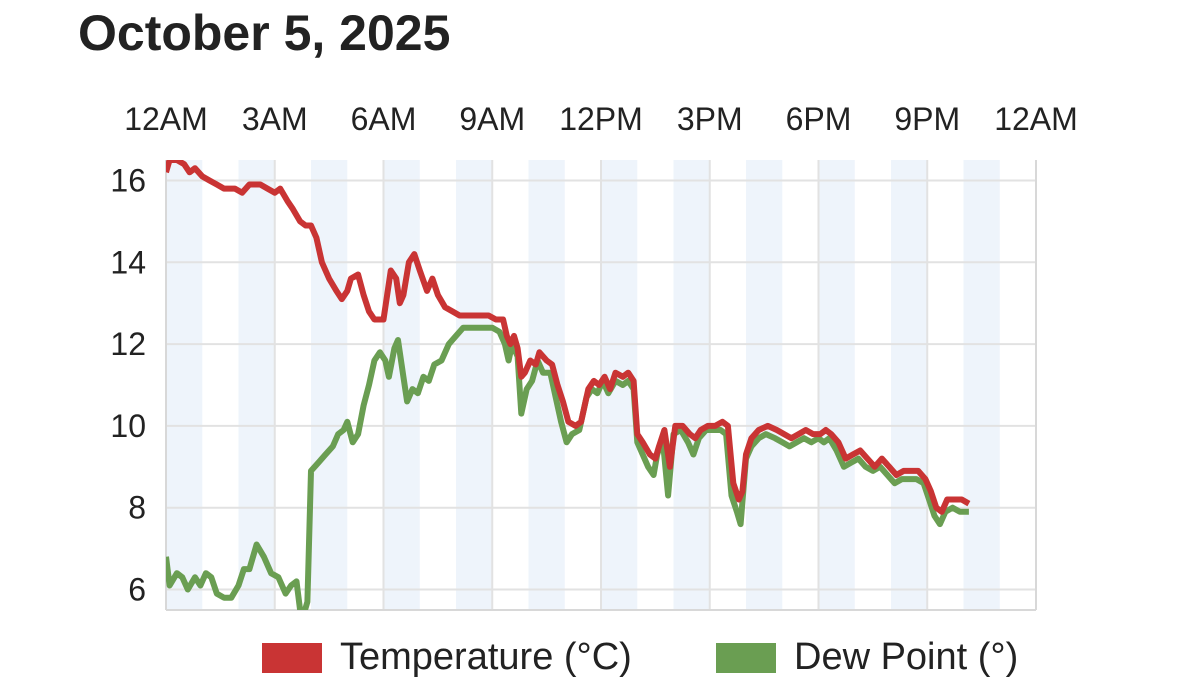 Image resolution: width=1200 pixels, height=684 pixels. Describe the element at coordinates (137, 590) in the screenshot. I see `y-tick-label: 6` at that location.